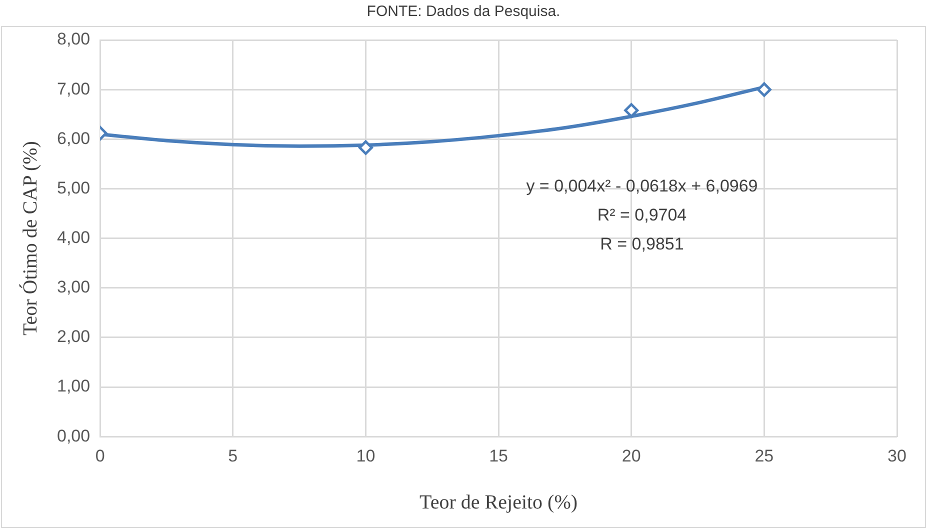 The image size is (927, 529). I want to click on annotation: R = 0,9851, so click(642, 244).